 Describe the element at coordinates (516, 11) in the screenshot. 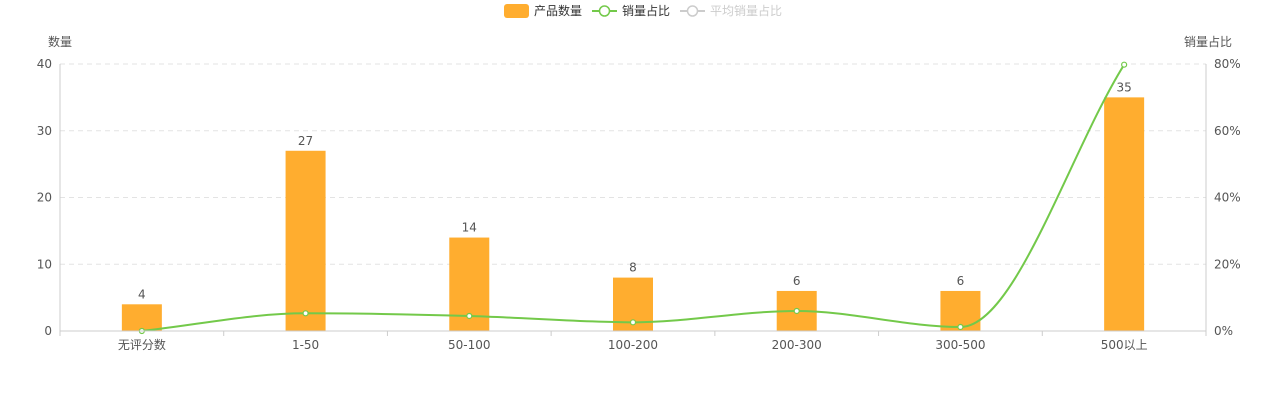

I see `legend-bar-swatch` at that location.